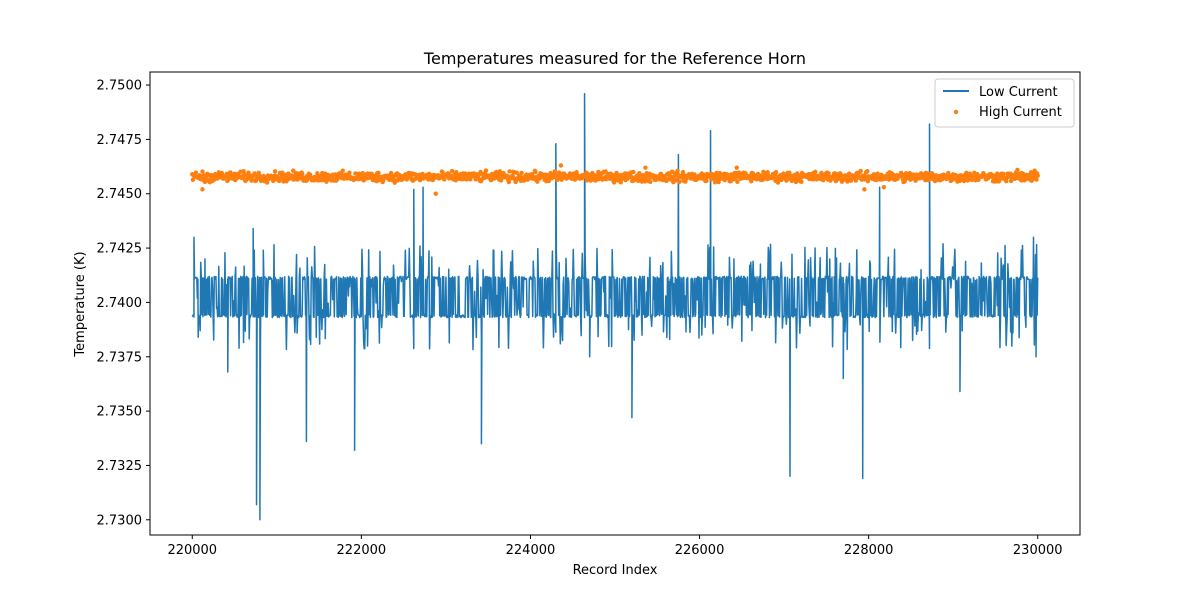  What do you see at coordinates (120, 140) in the screenshot?
I see `y-tick-label: 2.7475` at bounding box center [120, 140].